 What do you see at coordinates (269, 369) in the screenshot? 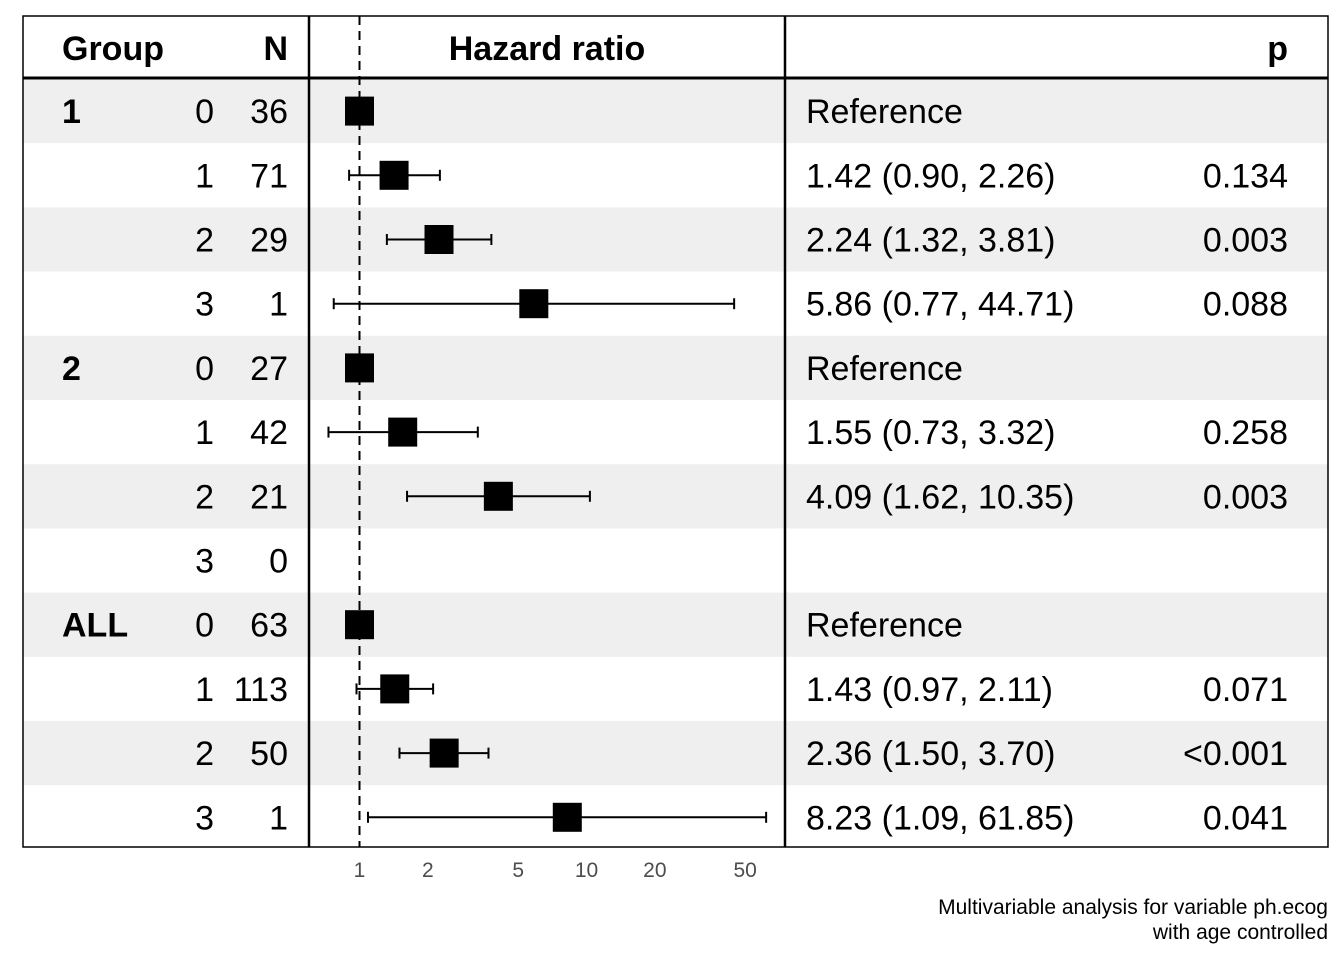
I see `n-value: 27` at bounding box center [269, 369].